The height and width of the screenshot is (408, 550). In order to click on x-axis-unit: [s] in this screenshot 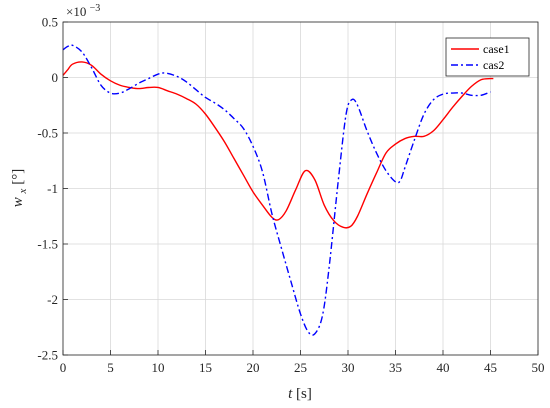, I will do `click(304, 394)`.